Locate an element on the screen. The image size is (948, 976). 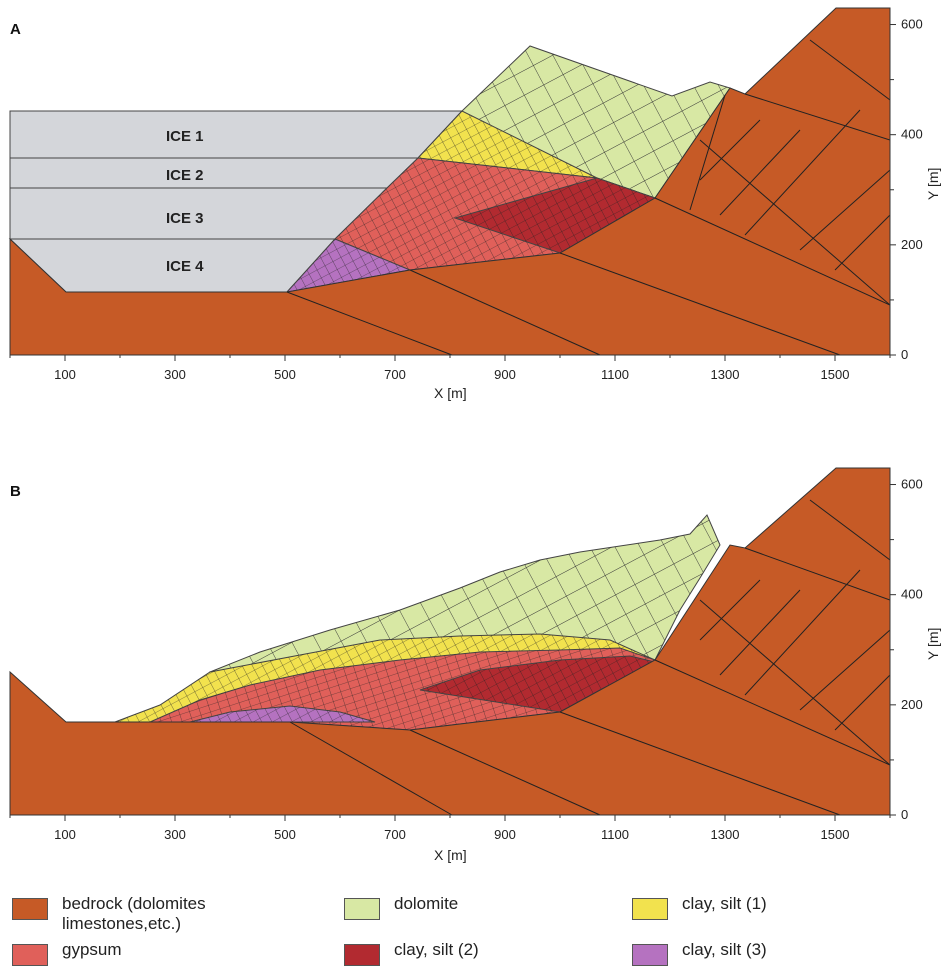
ice-label-2: ICE 2 is located at coordinates (185, 175).